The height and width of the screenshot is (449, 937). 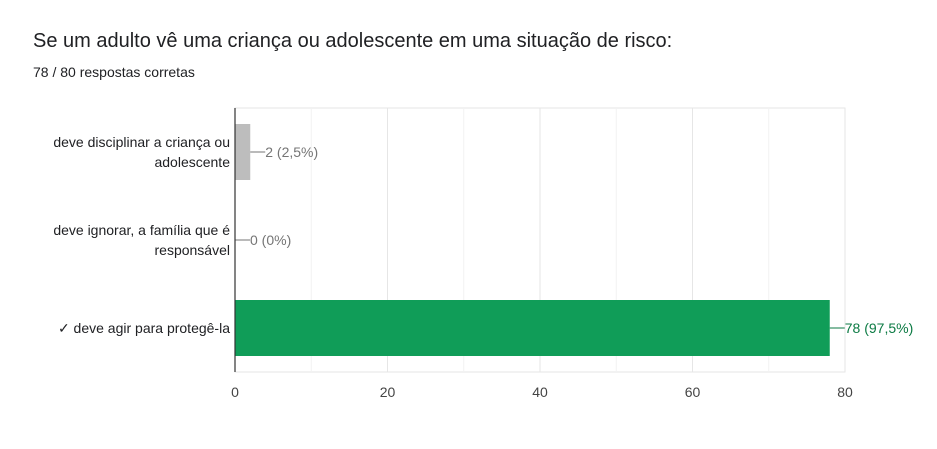 I want to click on x-tick-label: 60, so click(x=693, y=392).